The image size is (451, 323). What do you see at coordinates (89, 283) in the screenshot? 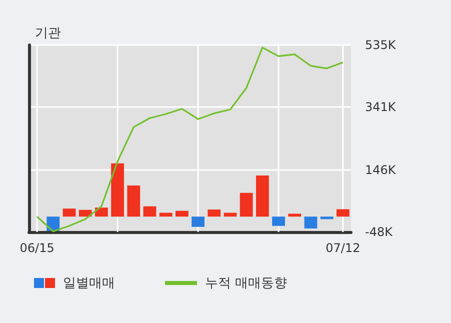
I see `legend-label: 일별매매` at bounding box center [89, 283].